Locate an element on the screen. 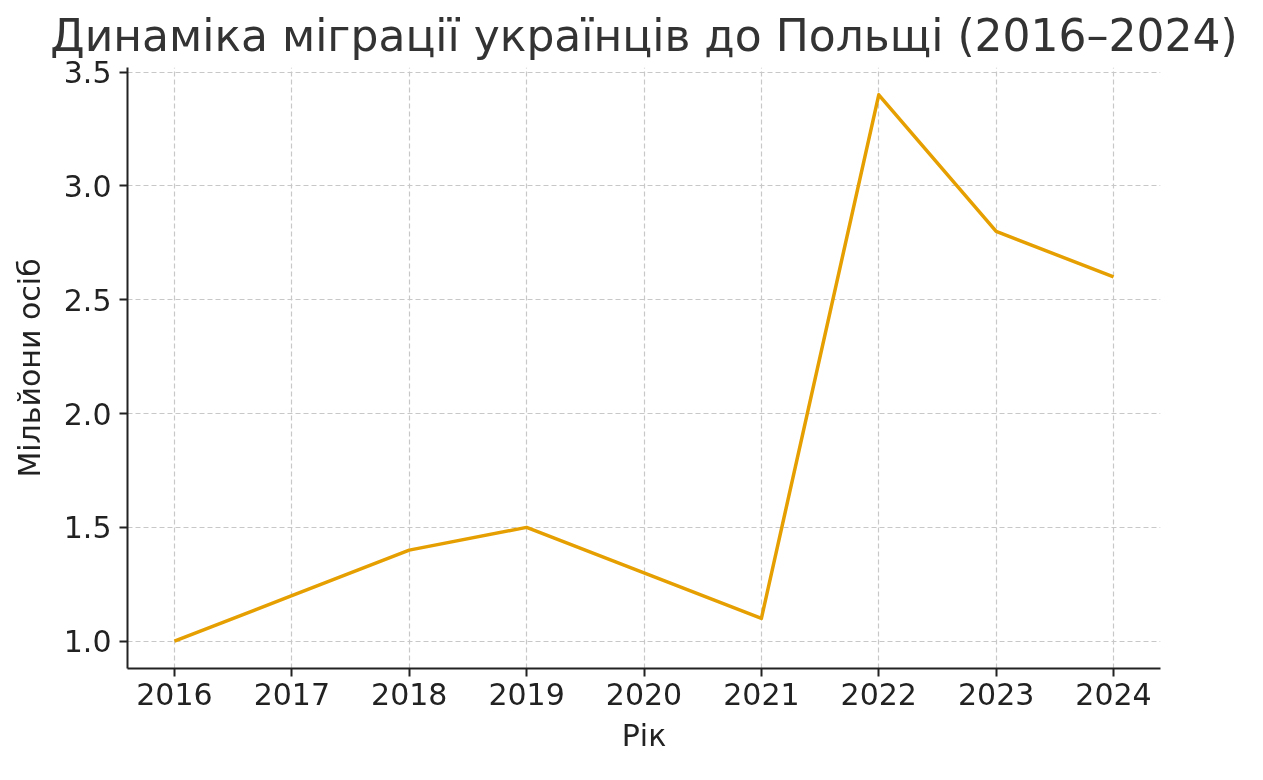 The image size is (1263, 780). x-tick-label: 2024 is located at coordinates (1113, 694).